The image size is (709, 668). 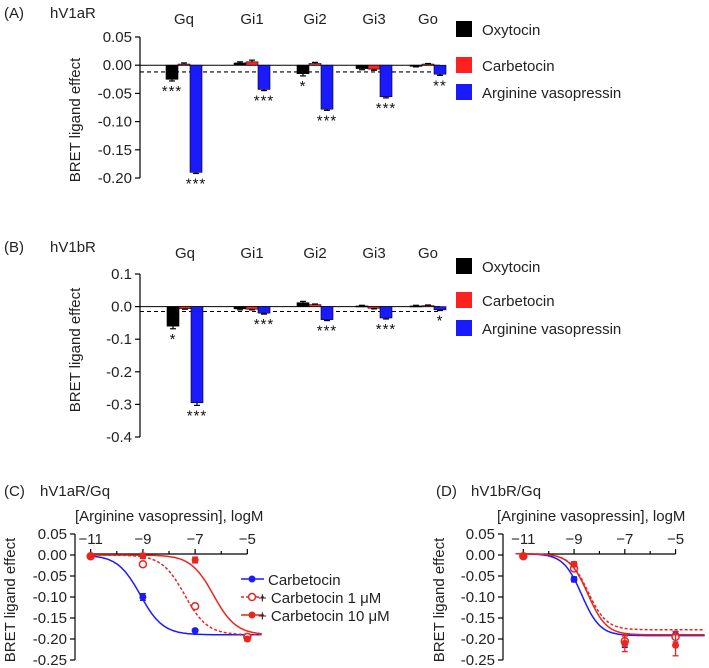 I want to click on category-label: Gq, so click(x=185, y=253).